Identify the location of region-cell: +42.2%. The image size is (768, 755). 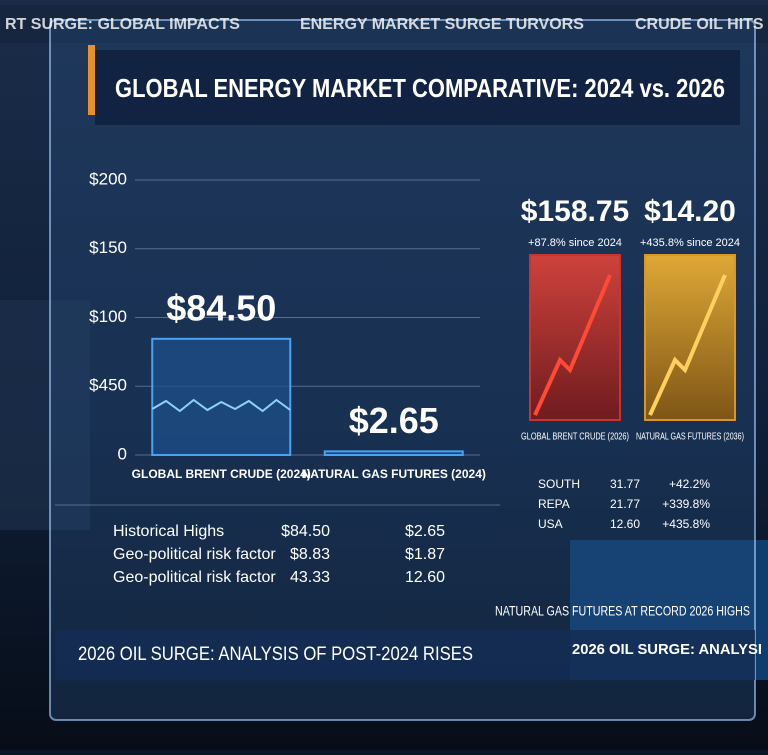
(689, 484).